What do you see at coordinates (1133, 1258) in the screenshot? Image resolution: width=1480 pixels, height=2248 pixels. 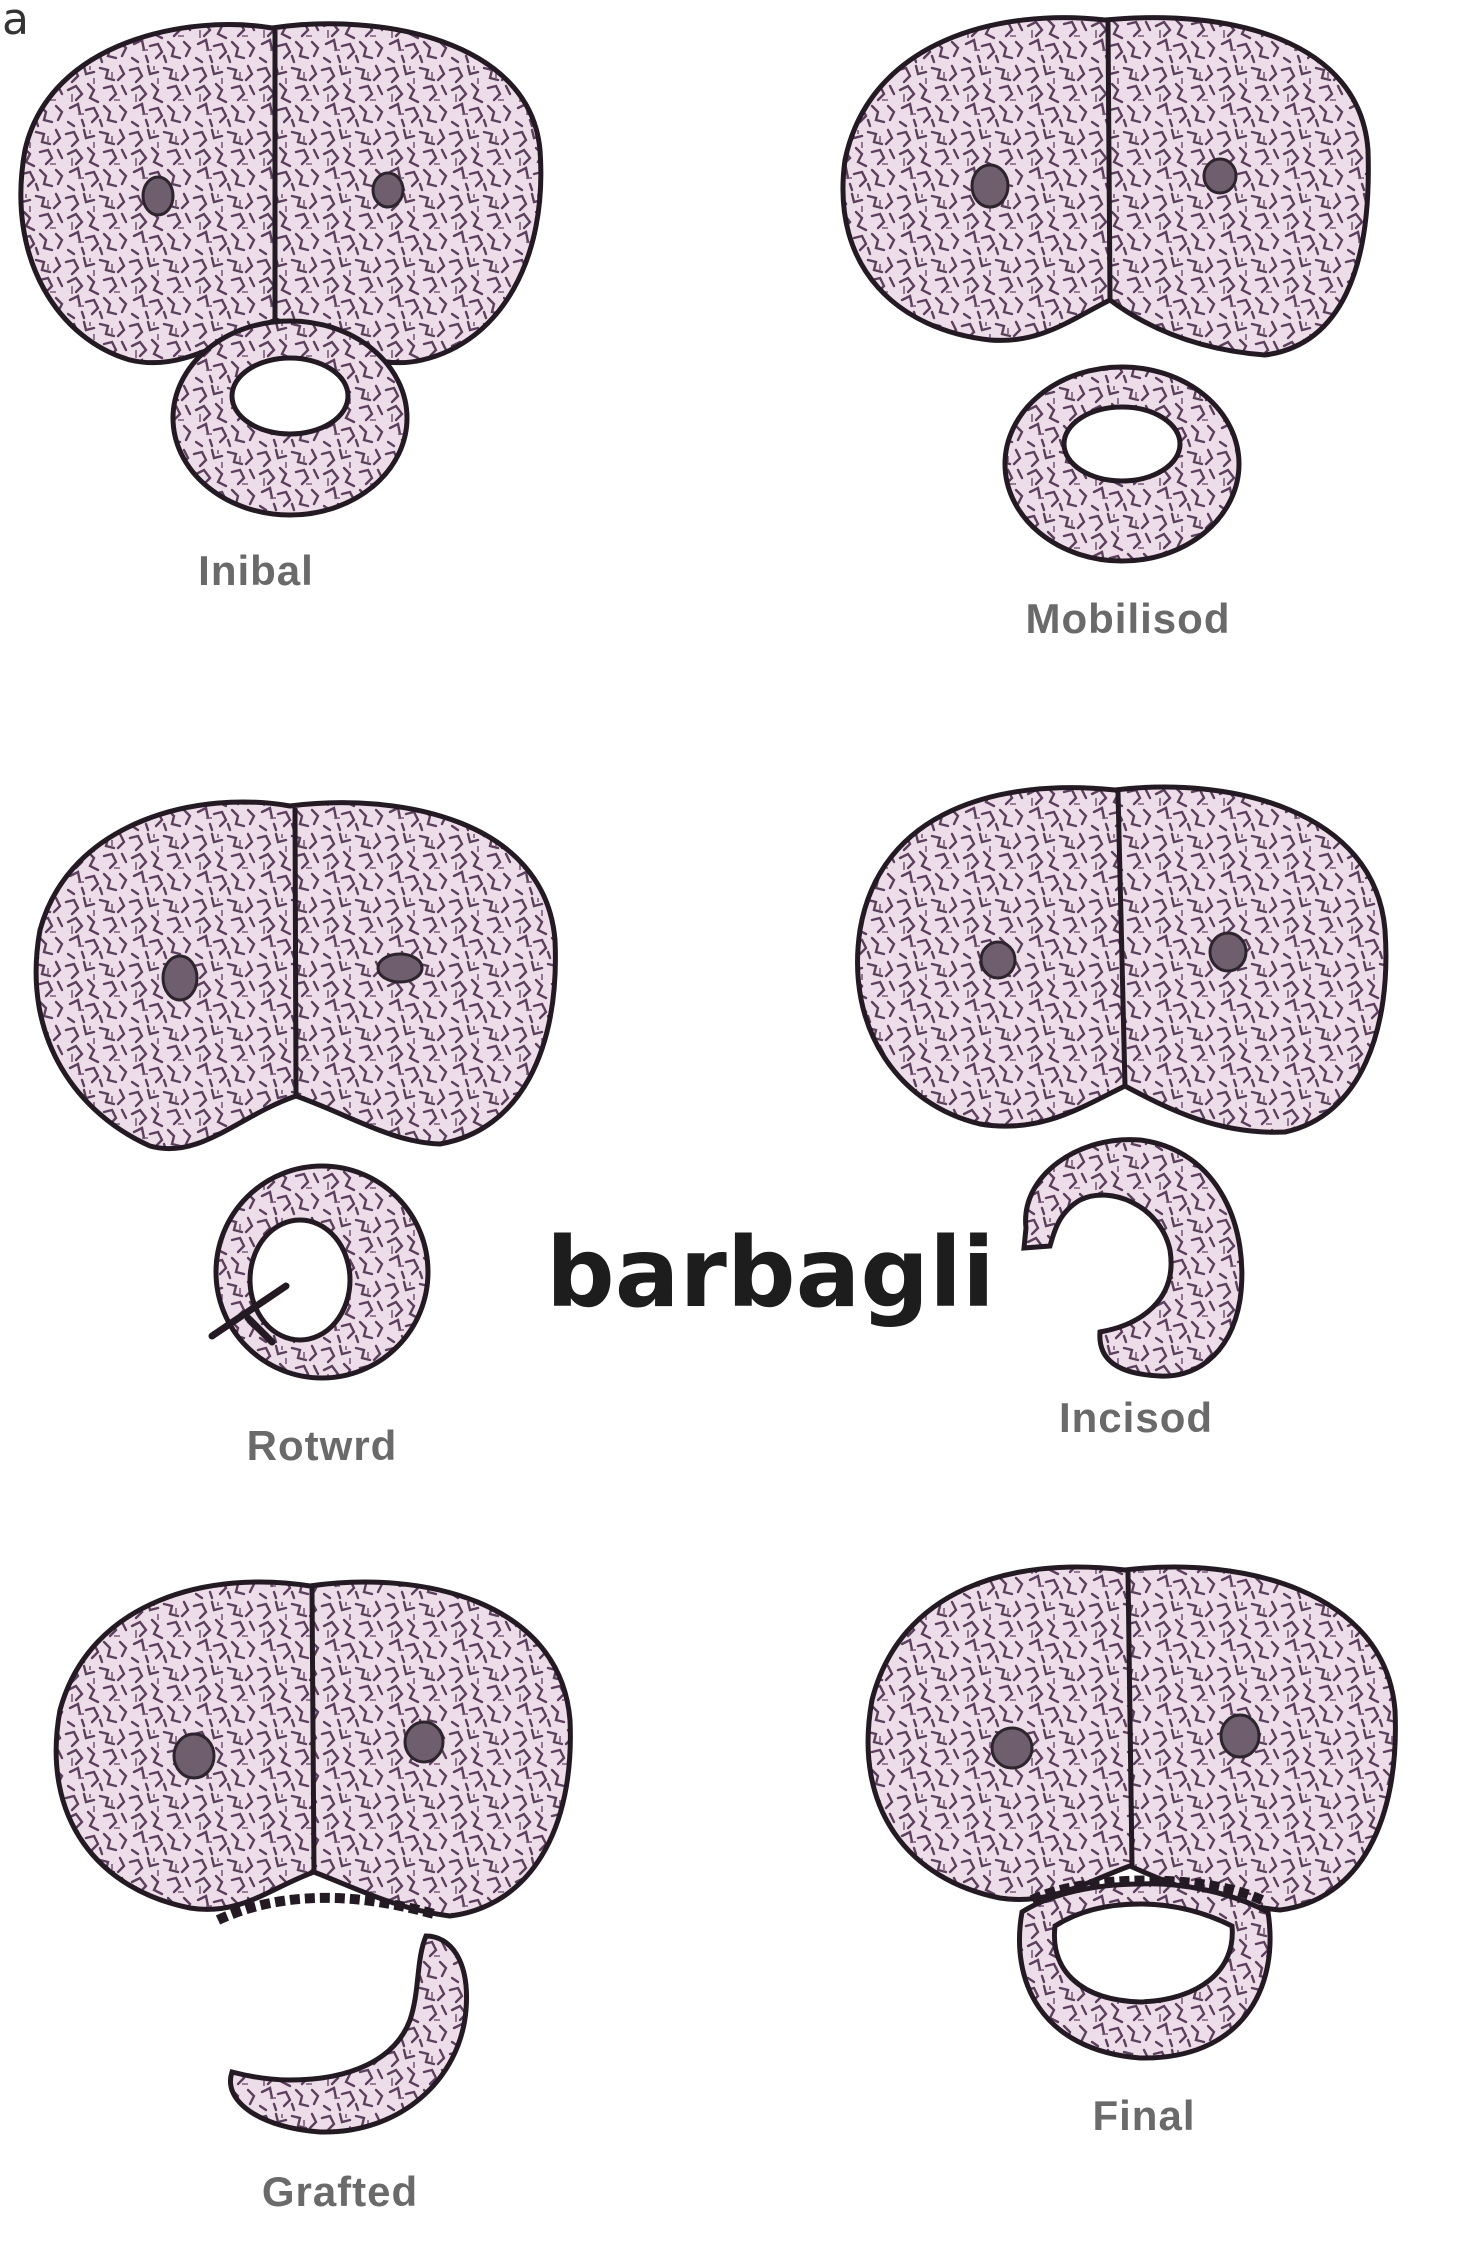 I see `incised-urethra` at bounding box center [1133, 1258].